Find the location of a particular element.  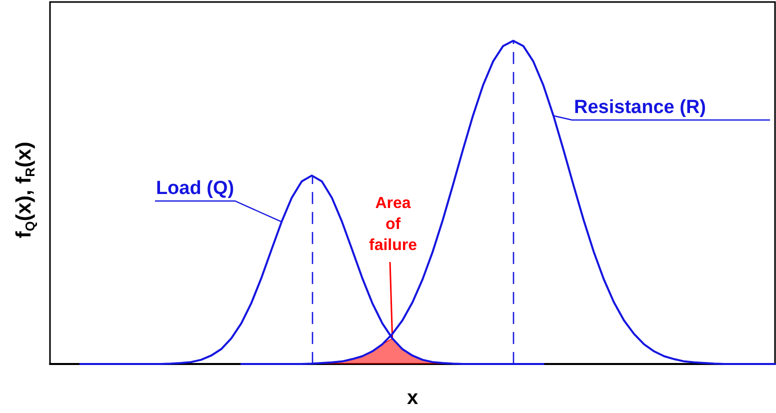

series-label: Resistance (R) is located at coordinates (640, 107).